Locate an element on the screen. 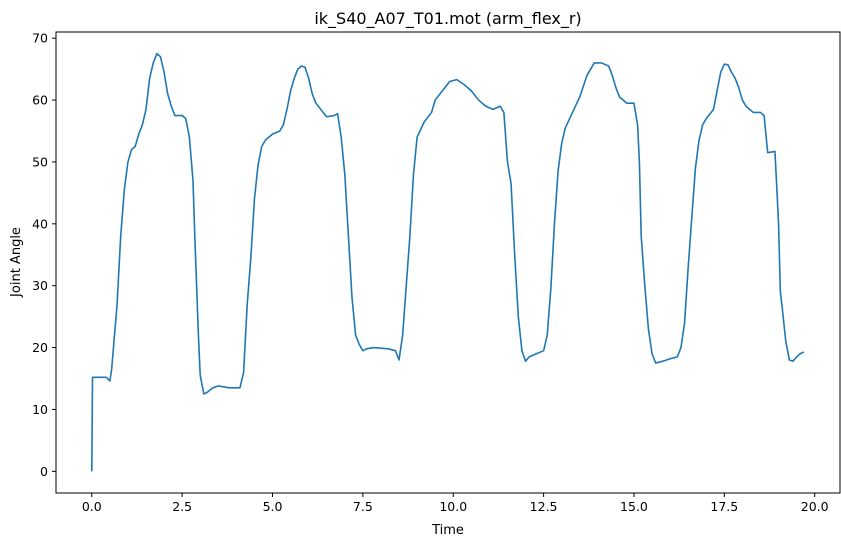 The image size is (841, 547). x-axis-ticks: 0.0 2.5 5.0 7.5 10.0 12.5 15.0 17.5 20.0 is located at coordinates (455, 503).